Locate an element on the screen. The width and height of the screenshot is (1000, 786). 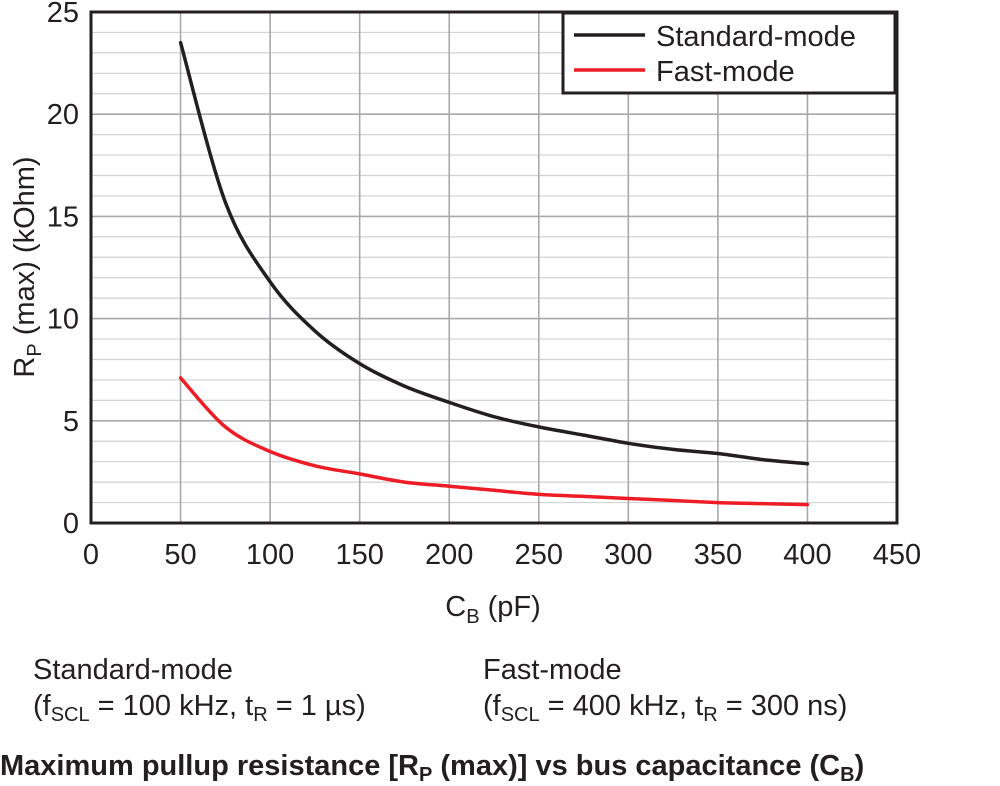
y-tick-label: 10 is located at coordinates (63, 320).